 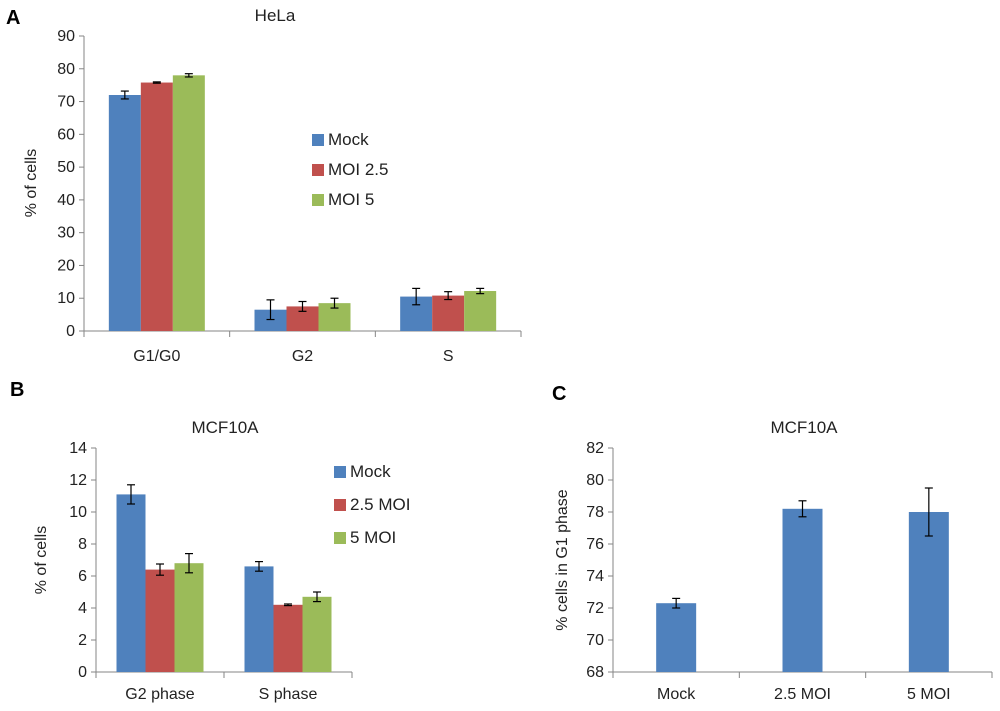 I want to click on category-label: G2, so click(x=302, y=356).